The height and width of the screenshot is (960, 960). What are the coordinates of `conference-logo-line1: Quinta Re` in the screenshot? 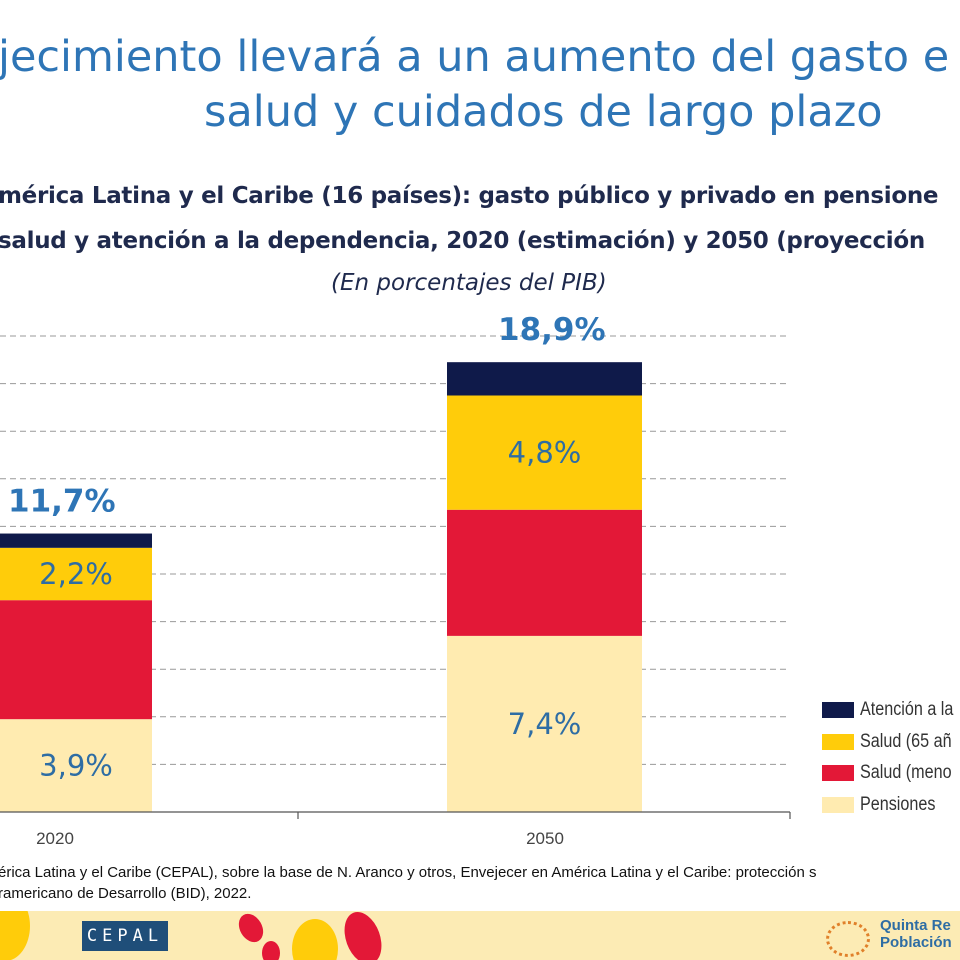 It's located at (915, 925).